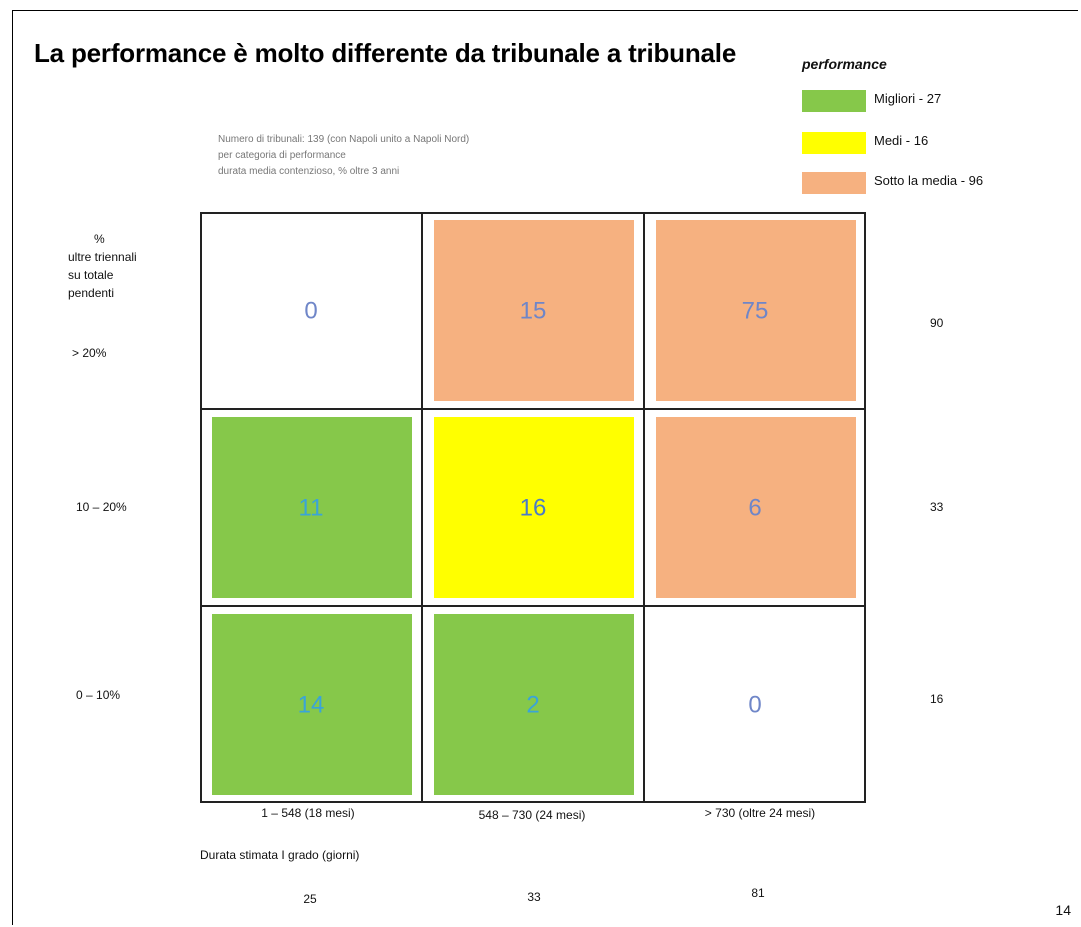  I want to click on col-total-3: 81, so click(758, 893).